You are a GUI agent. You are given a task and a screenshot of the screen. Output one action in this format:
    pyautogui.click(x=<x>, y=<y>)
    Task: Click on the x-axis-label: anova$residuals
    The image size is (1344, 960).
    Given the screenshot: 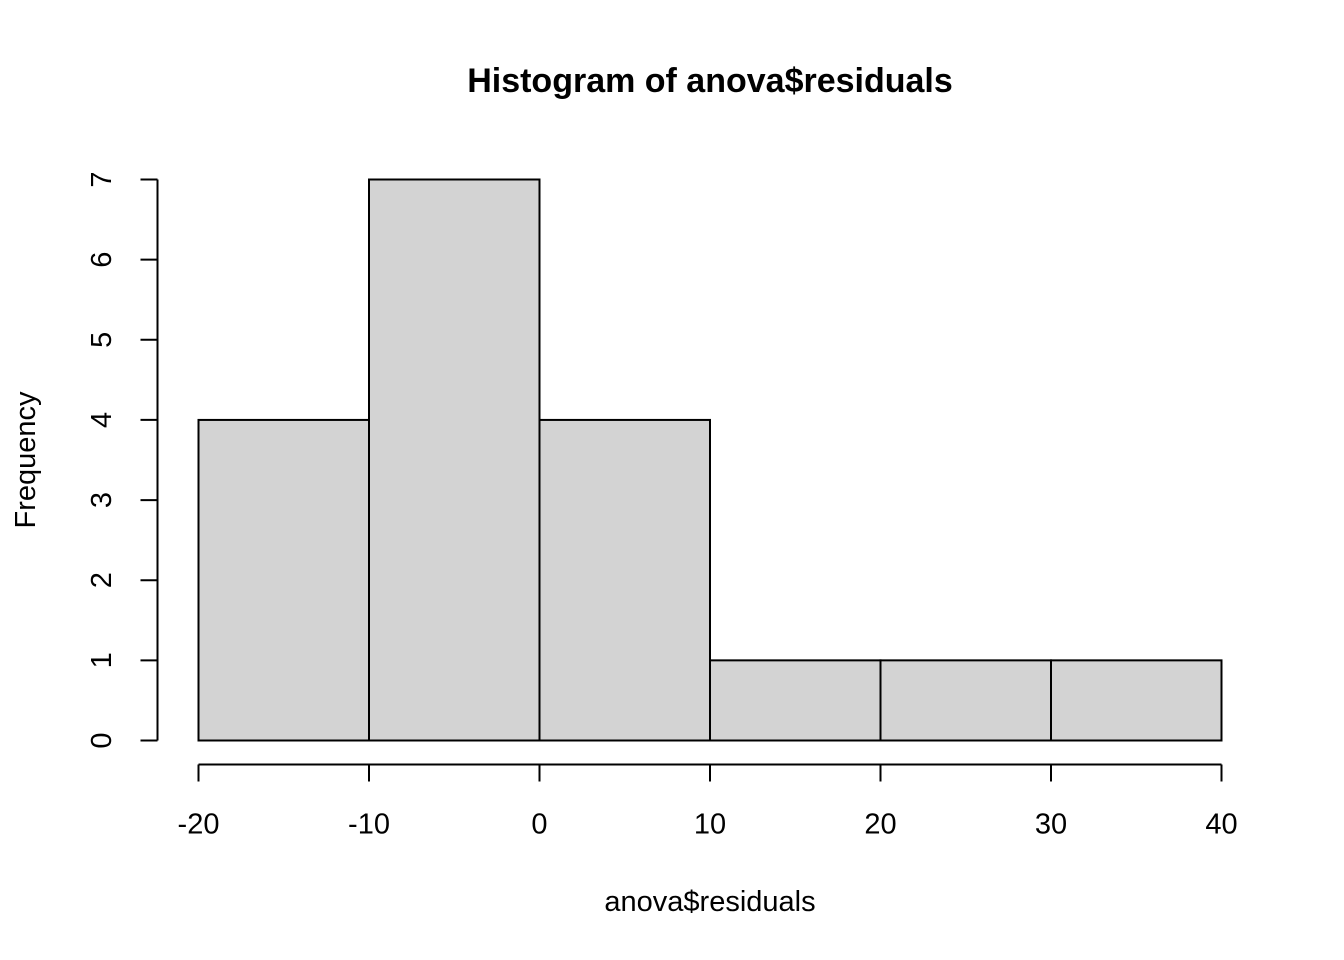 What is the action you would take?
    pyautogui.click(x=709, y=902)
    